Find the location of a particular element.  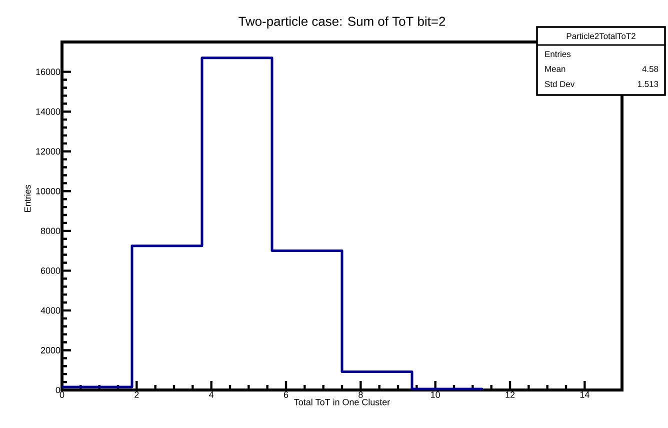

y-tick-label: 8000 is located at coordinates (50, 231).